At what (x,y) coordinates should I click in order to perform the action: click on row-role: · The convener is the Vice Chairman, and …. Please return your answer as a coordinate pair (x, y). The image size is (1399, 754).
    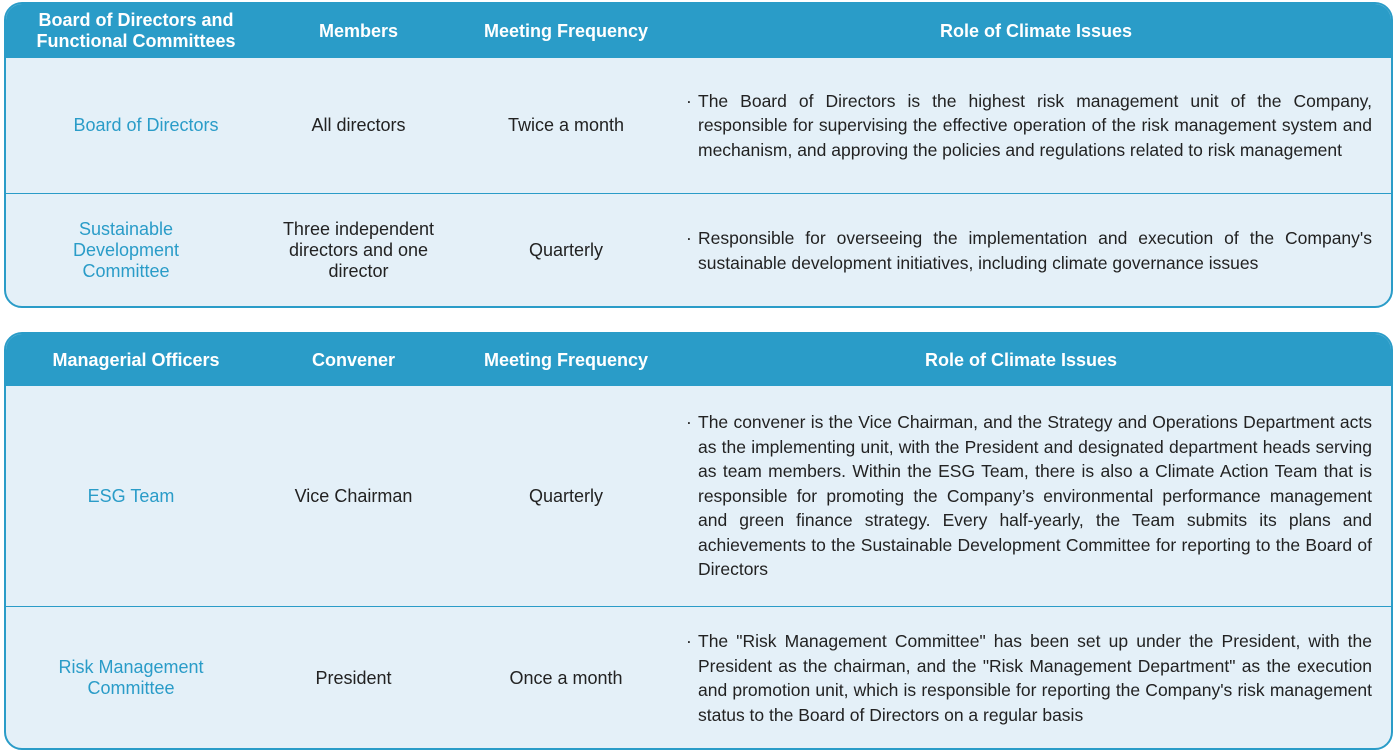
    Looking at the image, I should click on (1029, 496).